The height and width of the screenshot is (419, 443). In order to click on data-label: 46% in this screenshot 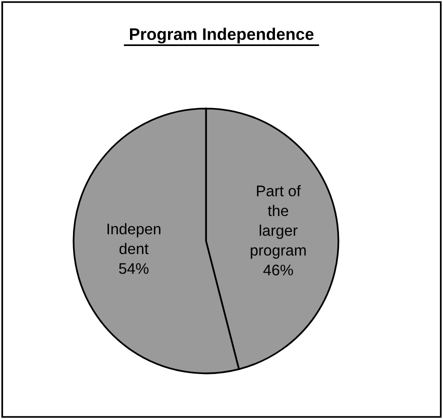, I will do `click(278, 270)`.